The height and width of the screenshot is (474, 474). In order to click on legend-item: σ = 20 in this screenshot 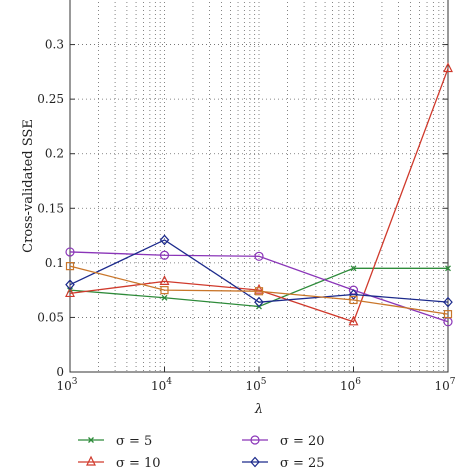, I will do `click(283, 441)`.